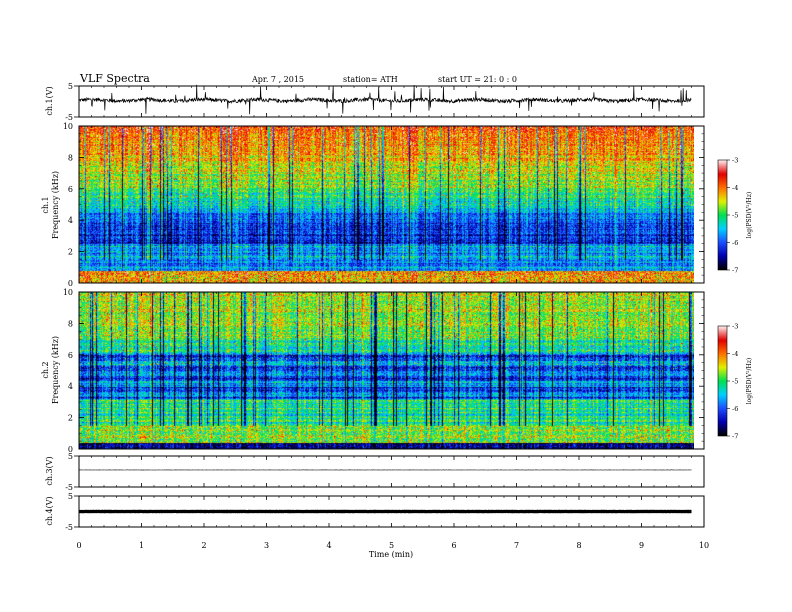  I want to click on ch3-panel-frame, so click(391, 471).